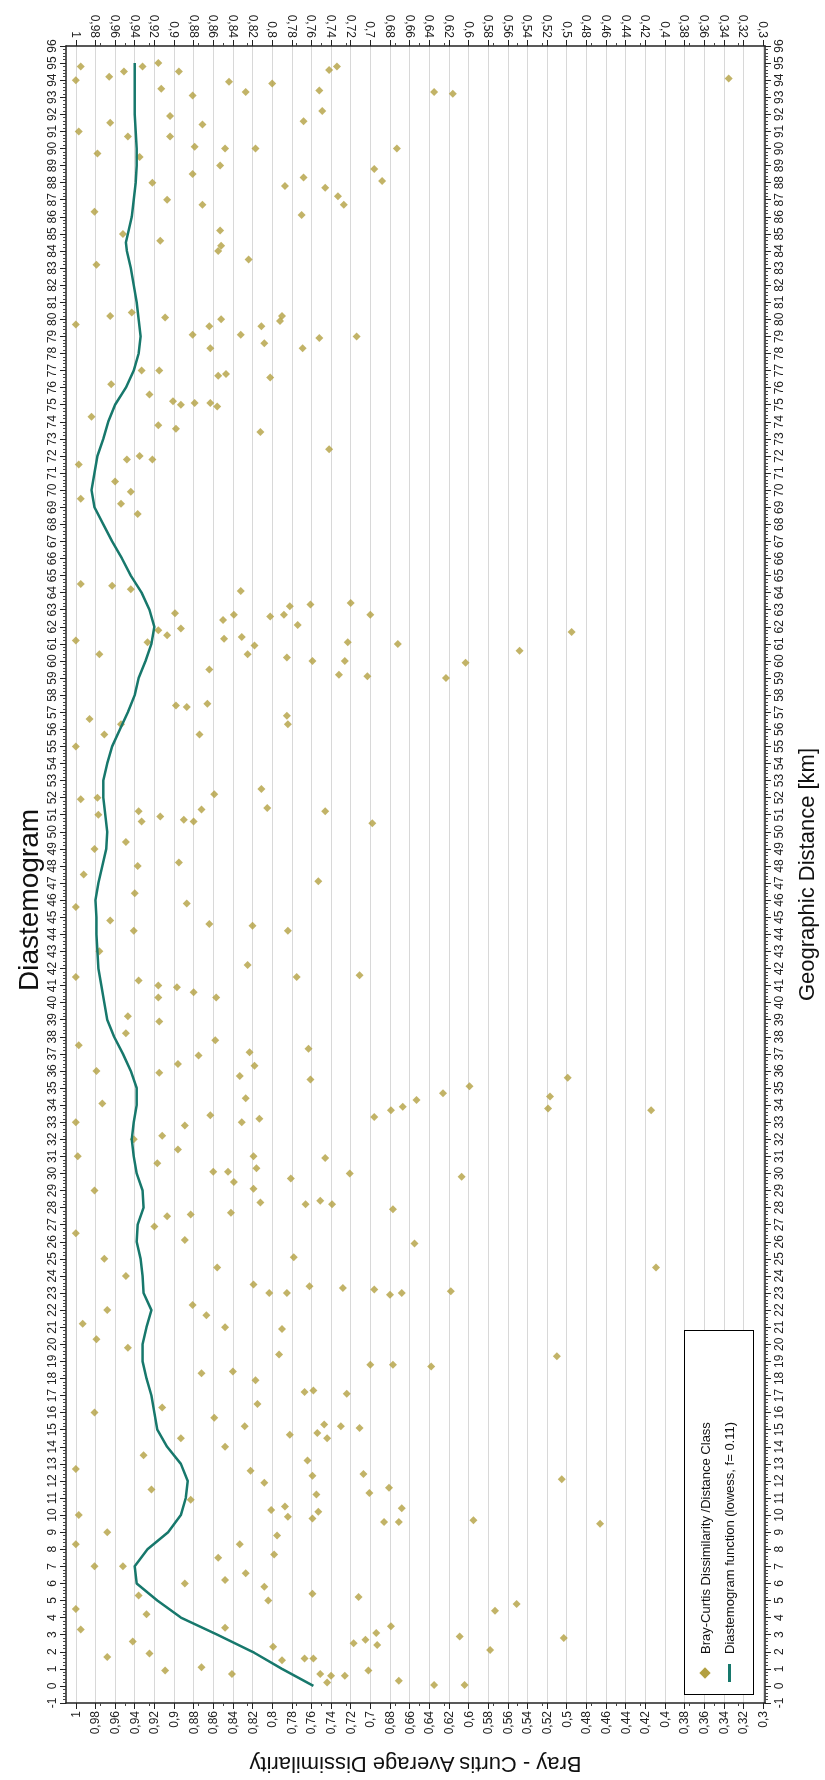  I want to click on y-tick-label: 25, so click(52, 1258).